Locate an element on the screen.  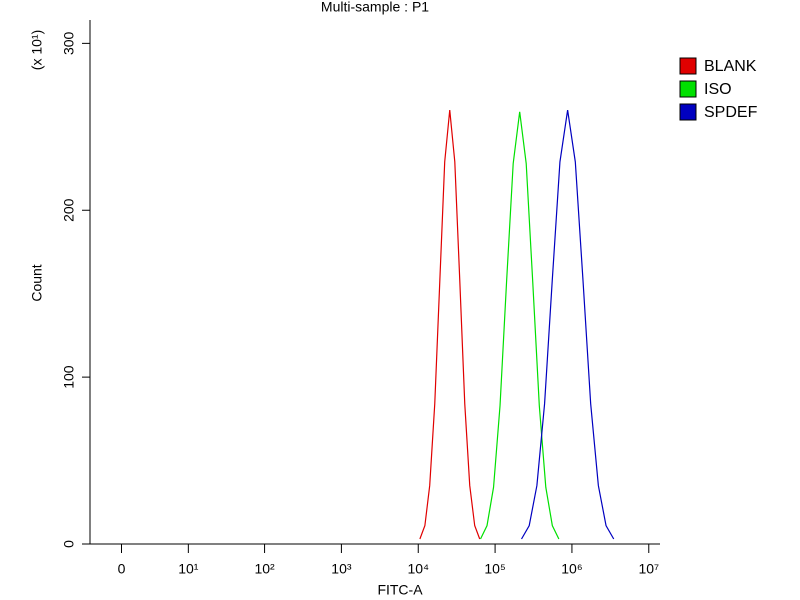
y-multiplier: (x 10¹) is located at coordinates (37, 50).